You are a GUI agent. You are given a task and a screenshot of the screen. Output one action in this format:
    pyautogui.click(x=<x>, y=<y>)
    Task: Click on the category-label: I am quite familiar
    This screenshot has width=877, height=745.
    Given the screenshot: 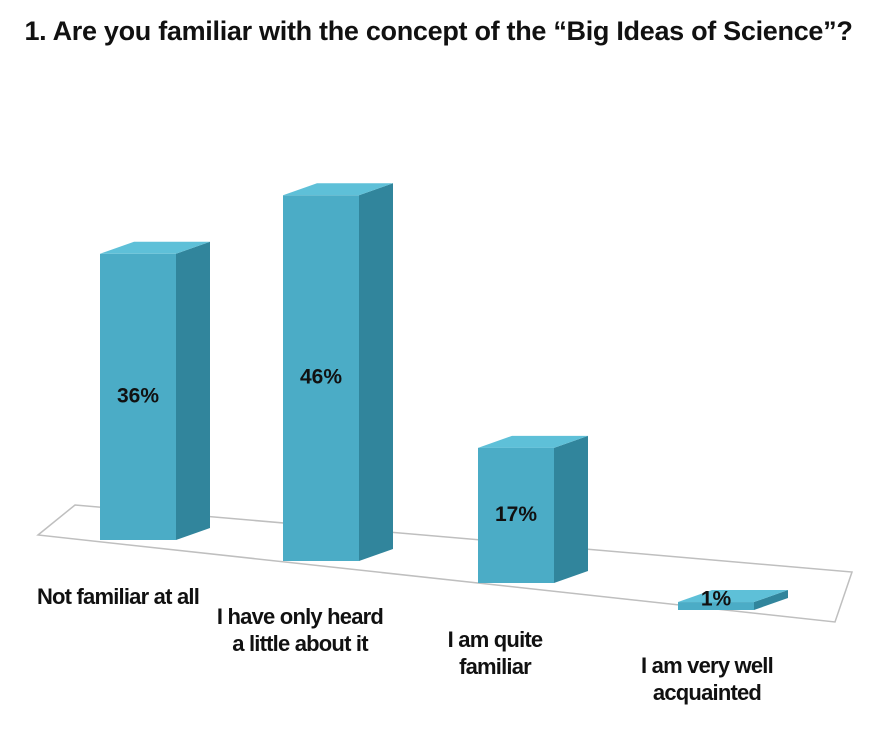 What is the action you would take?
    pyautogui.click(x=495, y=653)
    